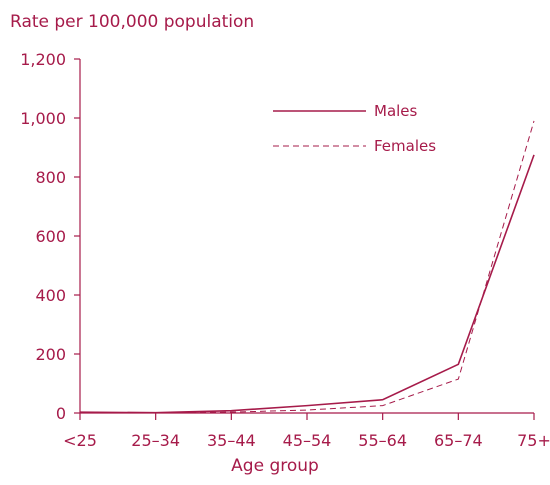  Describe the element at coordinates (396, 111) in the screenshot. I see `legend-label-males: Males` at that location.